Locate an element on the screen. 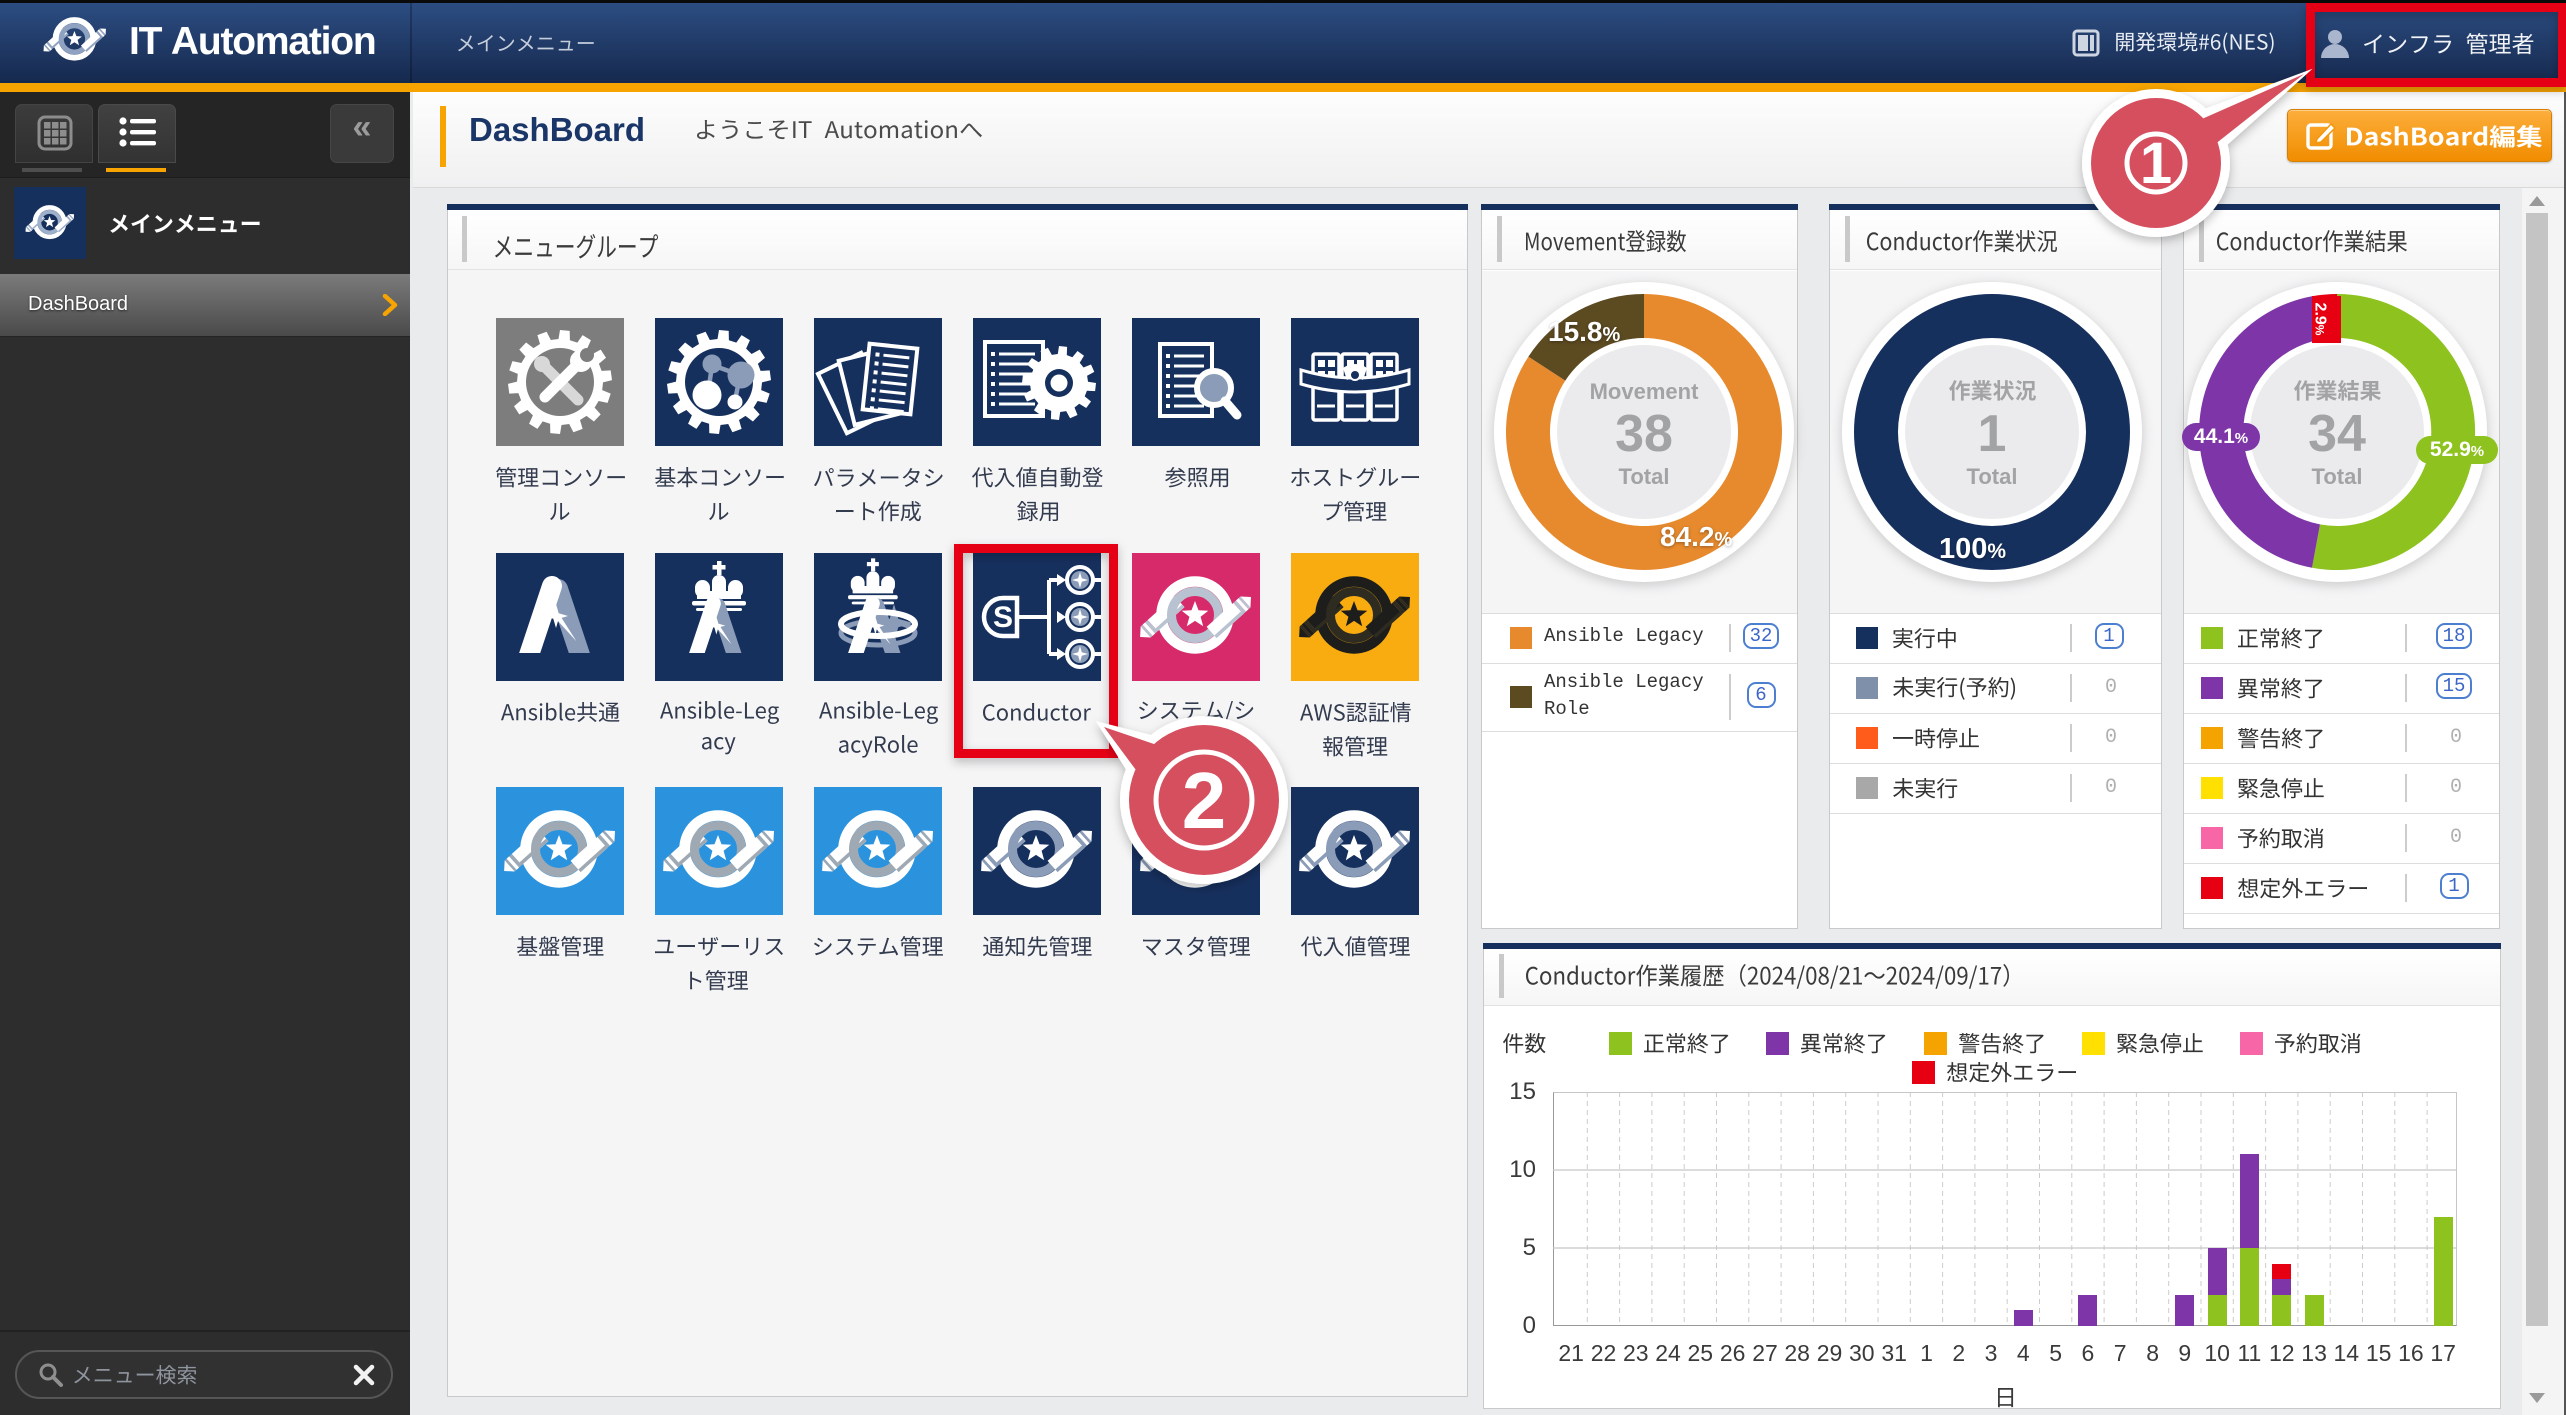  svg-text: S is located at coordinates (1003, 617).